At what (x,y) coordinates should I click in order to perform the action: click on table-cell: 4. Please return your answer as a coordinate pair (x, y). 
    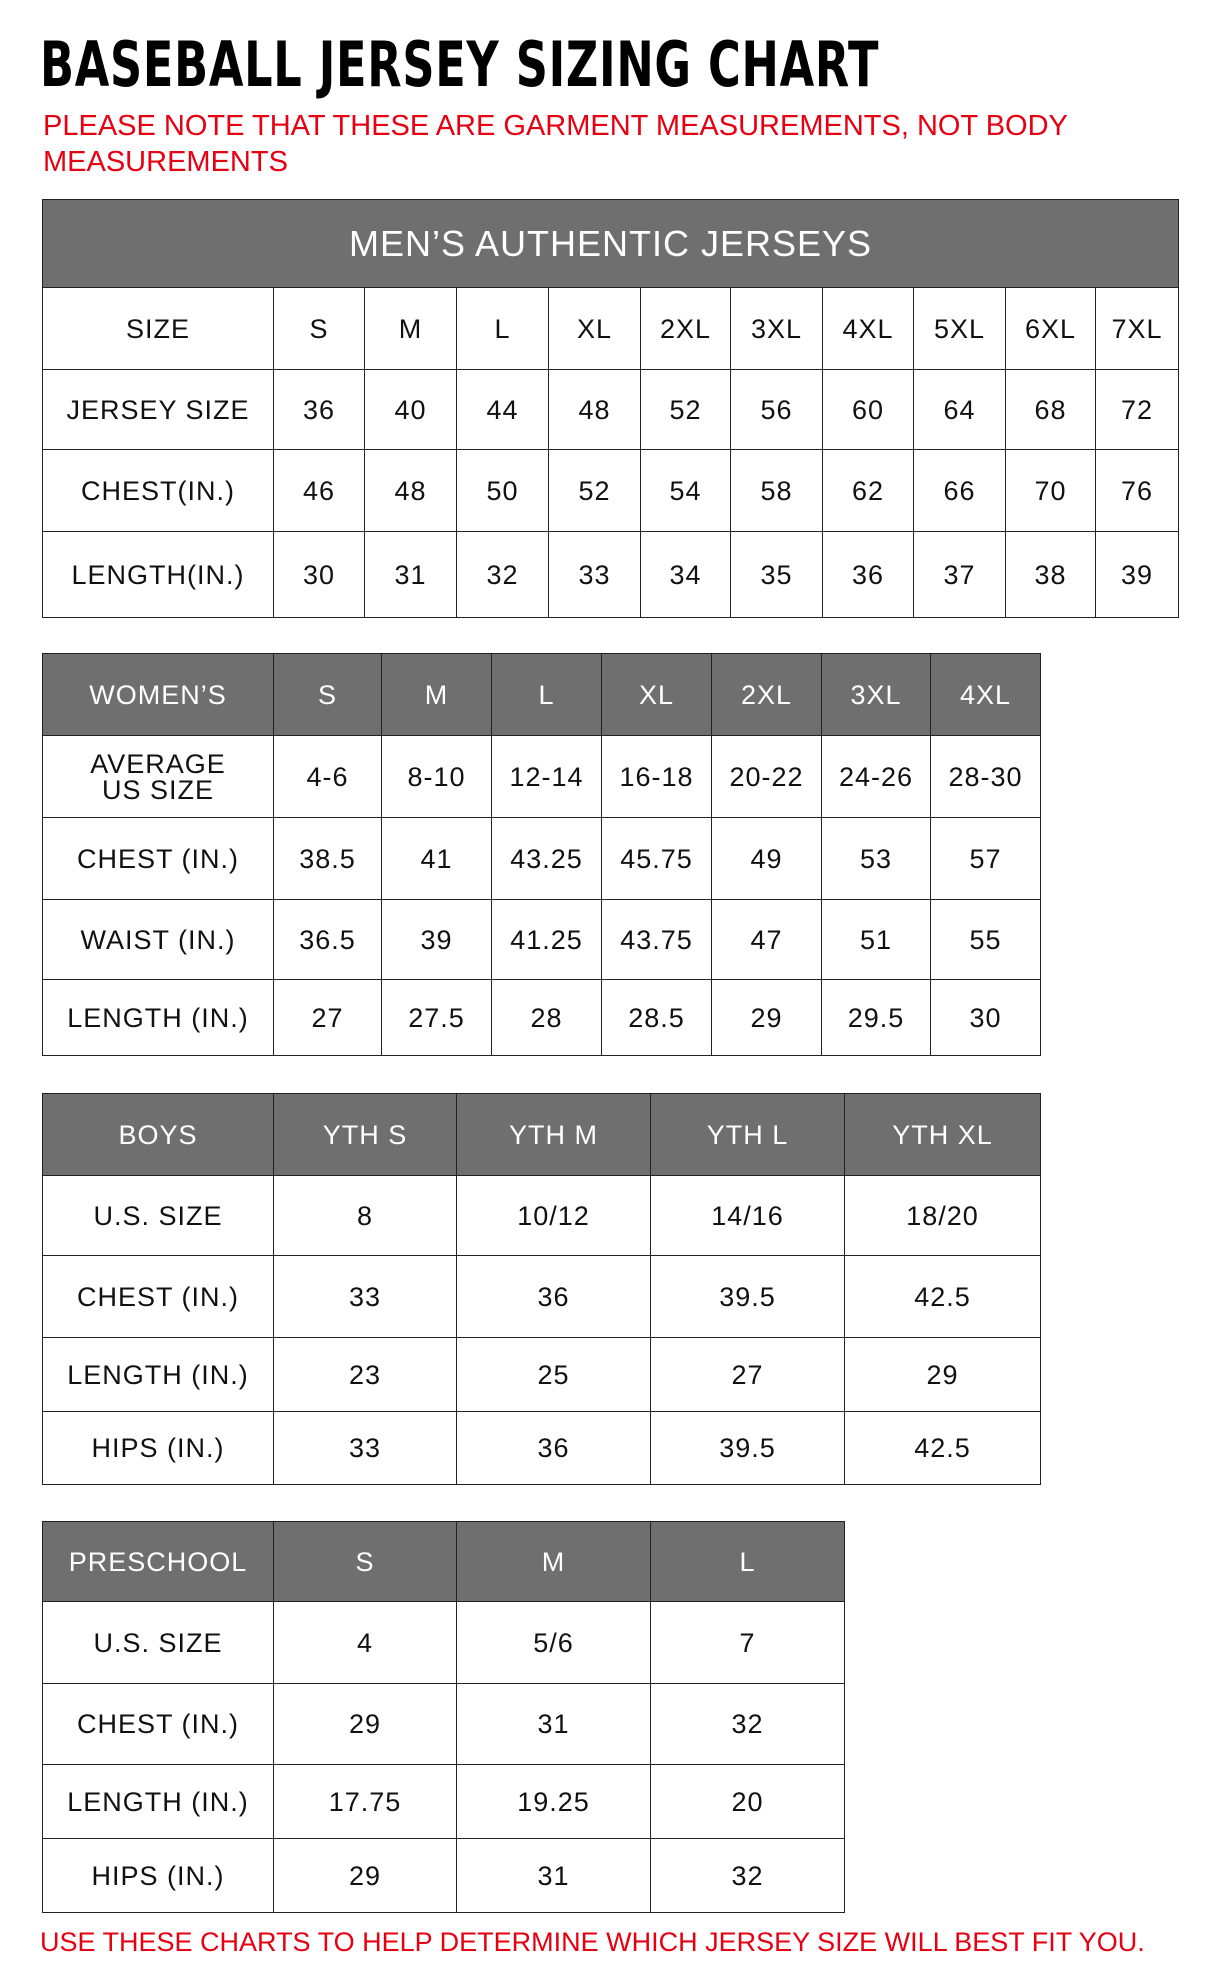
    Looking at the image, I should click on (365, 1642).